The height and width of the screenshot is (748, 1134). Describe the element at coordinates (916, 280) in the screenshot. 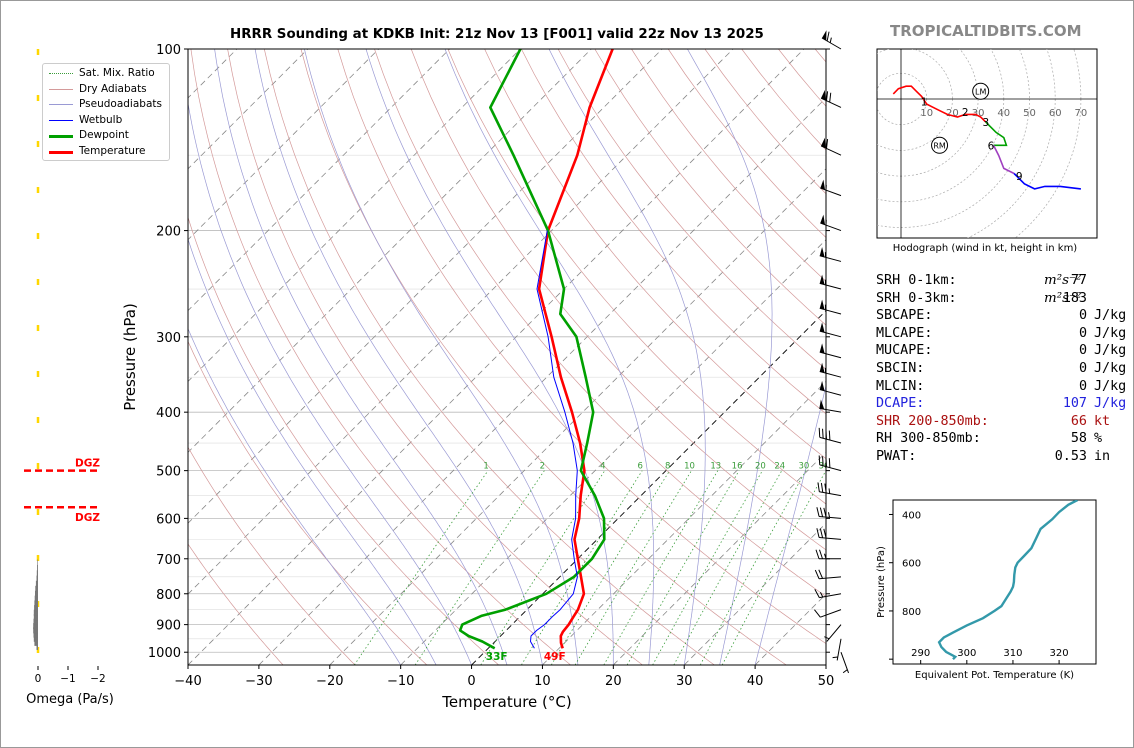

I see `stat-label: SRH 0-1km:` at that location.